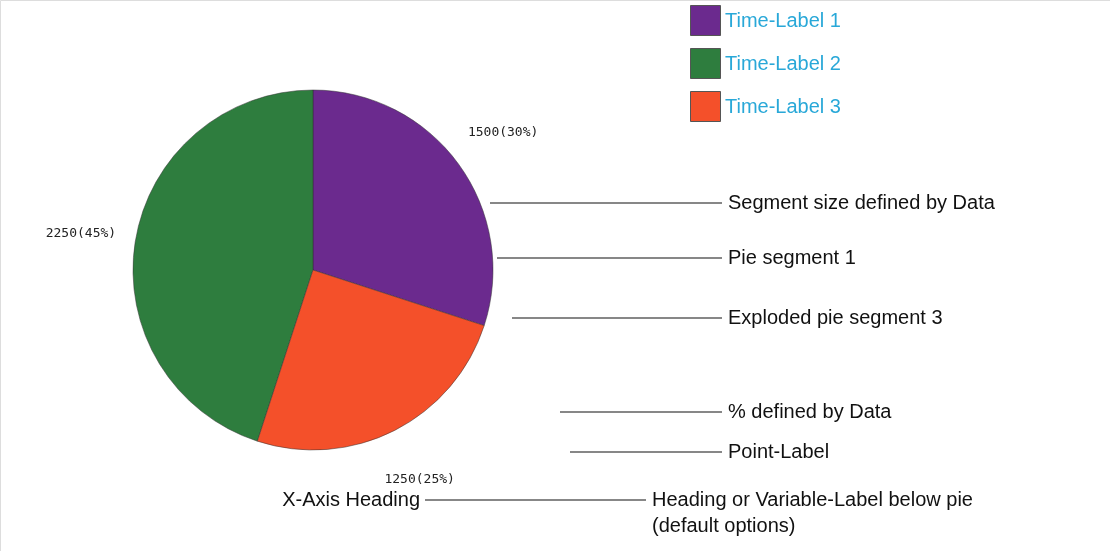 The width and height of the screenshot is (1110, 551). I want to click on text: Point-Label, so click(779, 451).